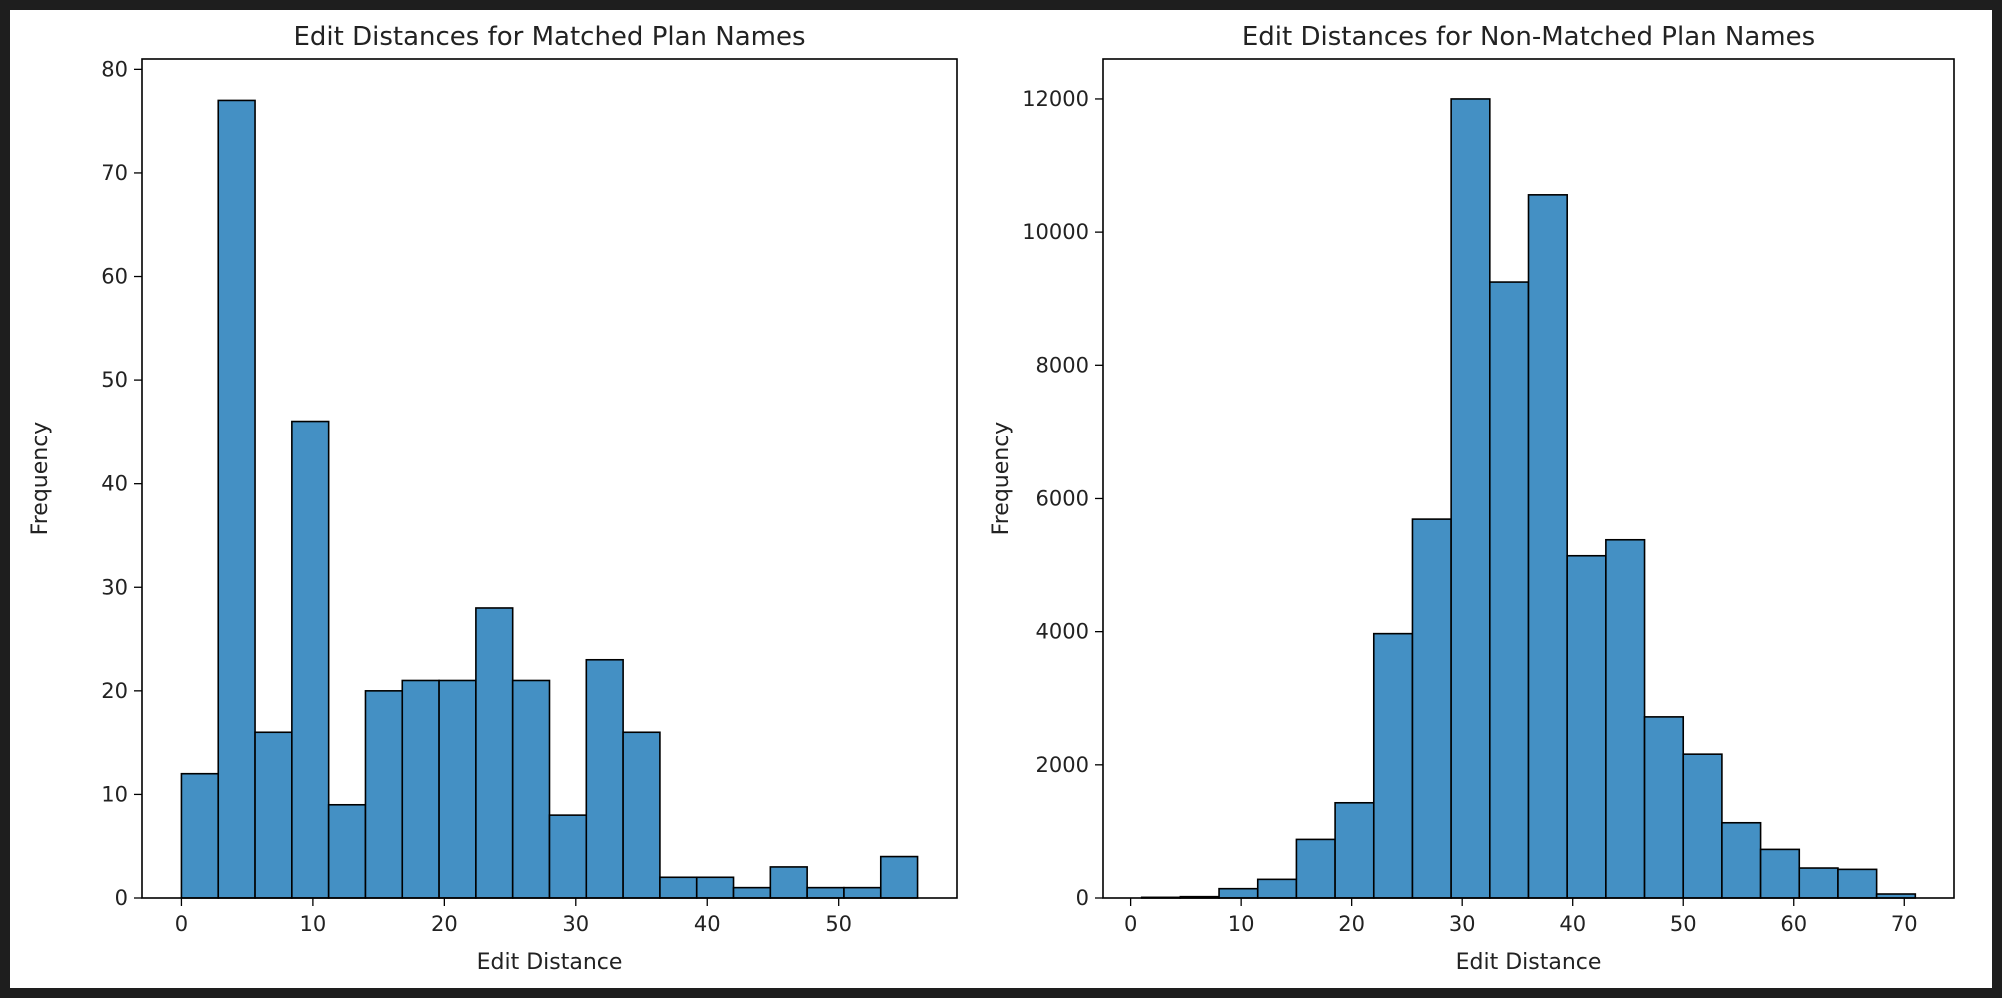  Describe the element at coordinates (114, 277) in the screenshot. I see `y-tick-label: 60` at that location.